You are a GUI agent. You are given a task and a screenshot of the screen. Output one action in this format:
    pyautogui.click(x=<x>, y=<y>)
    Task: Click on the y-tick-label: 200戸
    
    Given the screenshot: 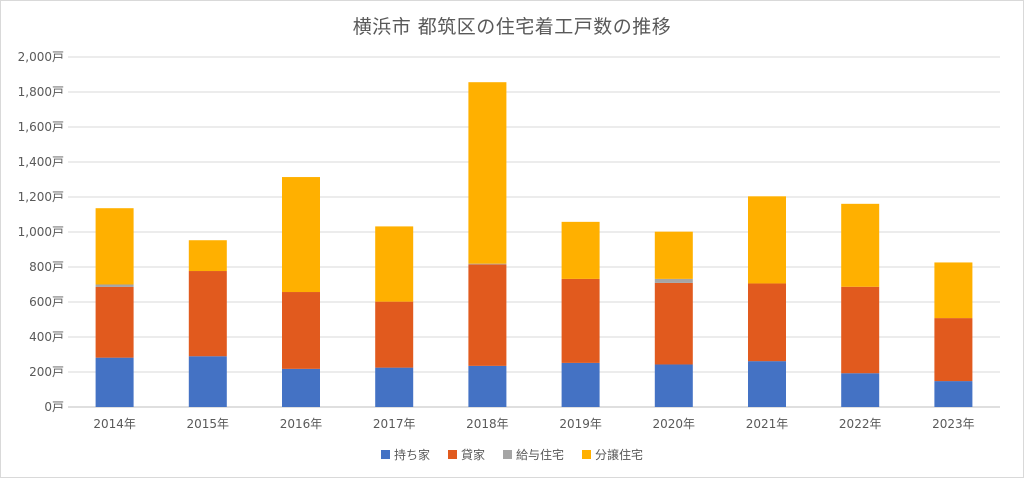 What is the action you would take?
    pyautogui.click(x=46, y=372)
    